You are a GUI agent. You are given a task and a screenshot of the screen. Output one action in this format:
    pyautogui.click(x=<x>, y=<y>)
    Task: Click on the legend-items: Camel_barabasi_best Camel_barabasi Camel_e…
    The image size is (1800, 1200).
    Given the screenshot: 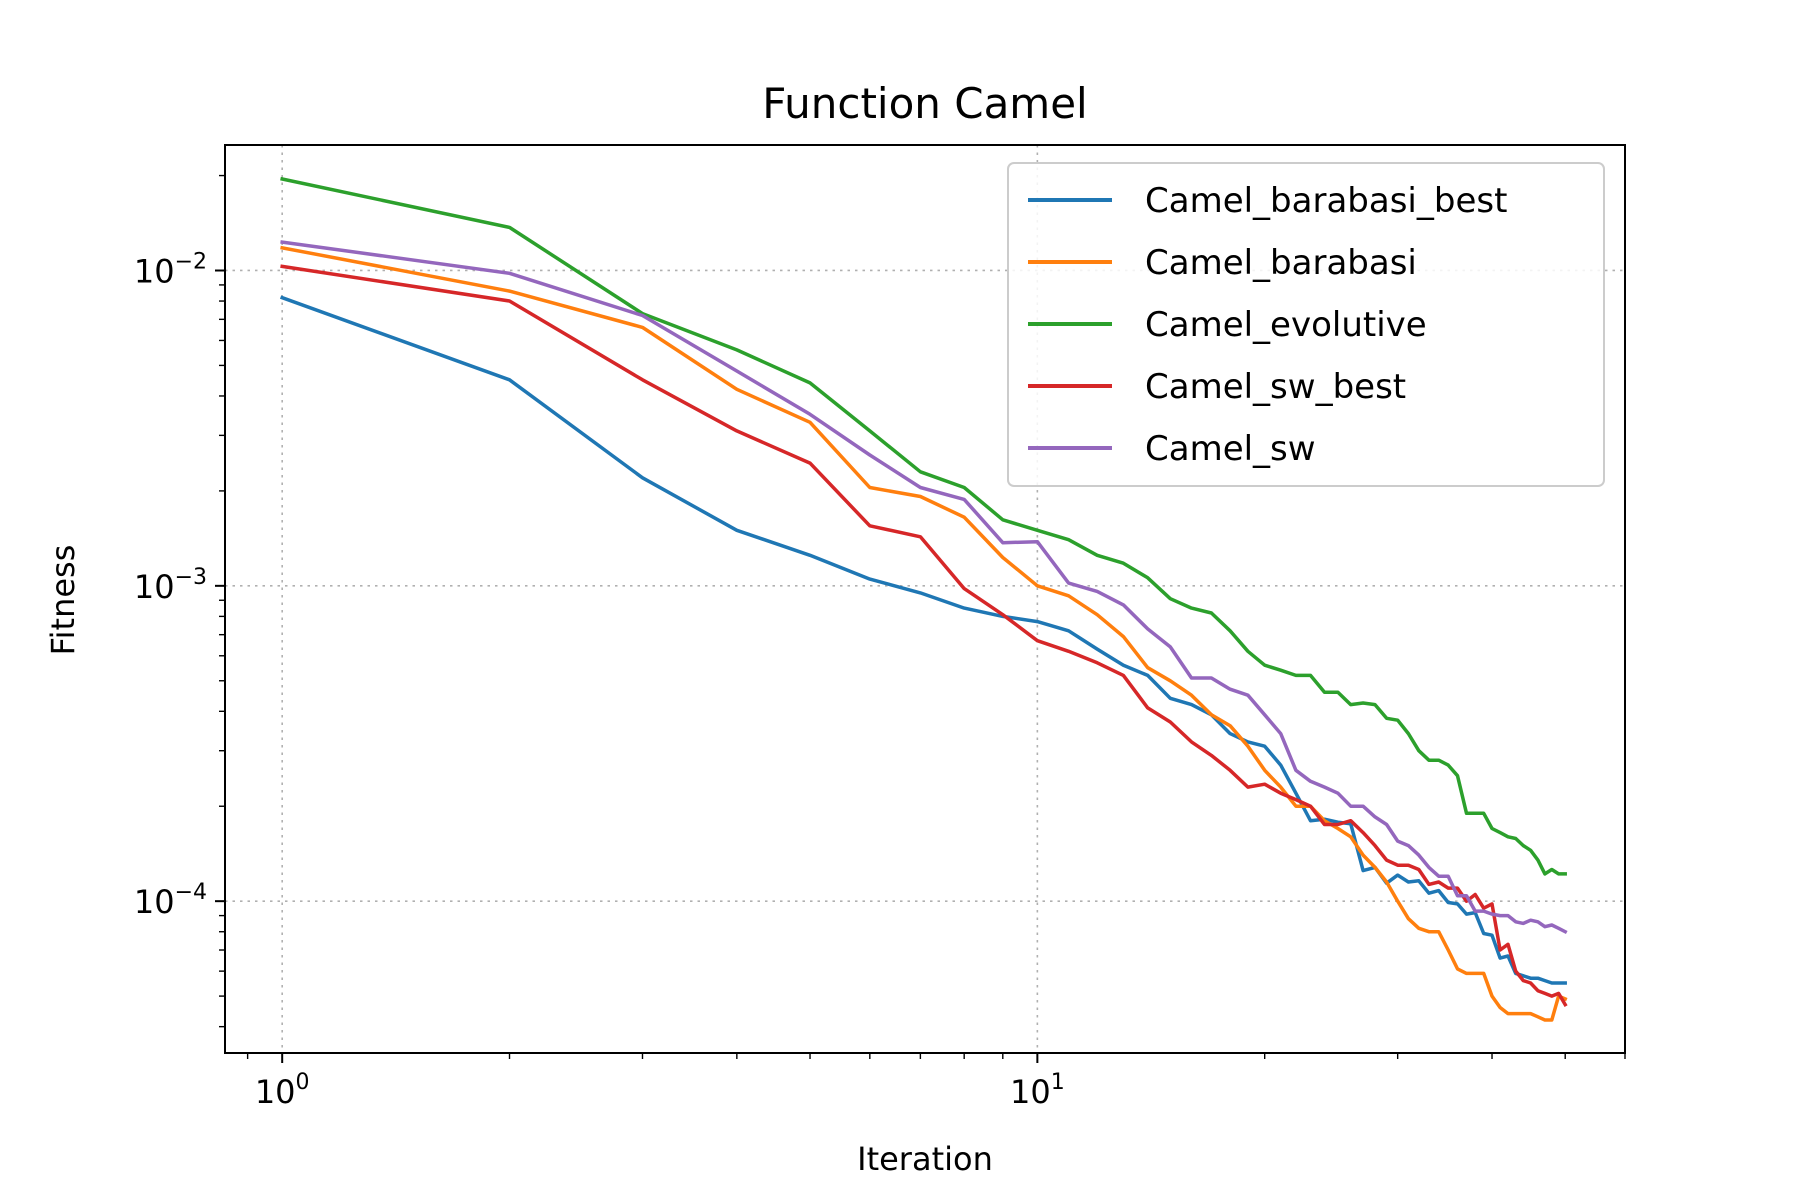 What is the action you would take?
    pyautogui.click(x=1267, y=325)
    